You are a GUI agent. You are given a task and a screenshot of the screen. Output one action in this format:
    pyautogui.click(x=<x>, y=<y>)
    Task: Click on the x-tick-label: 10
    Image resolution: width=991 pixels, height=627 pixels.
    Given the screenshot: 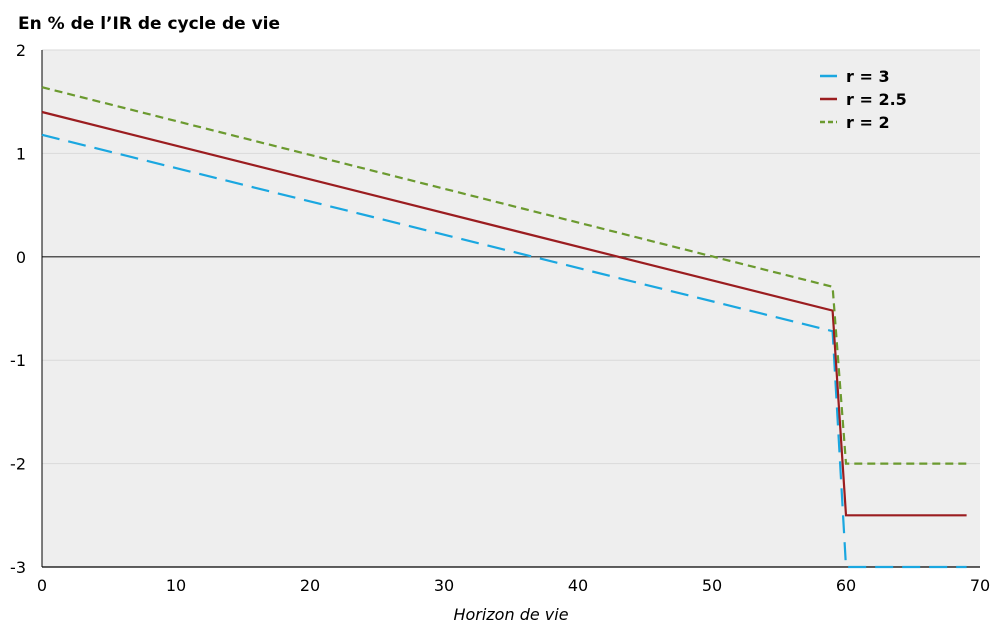 What is the action you would take?
    pyautogui.click(x=176, y=585)
    